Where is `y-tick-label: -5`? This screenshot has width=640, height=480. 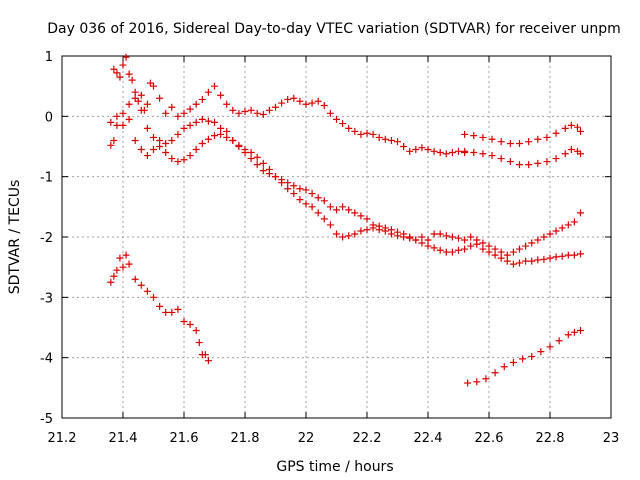 y-tick-label: -5 is located at coordinates (46, 419).